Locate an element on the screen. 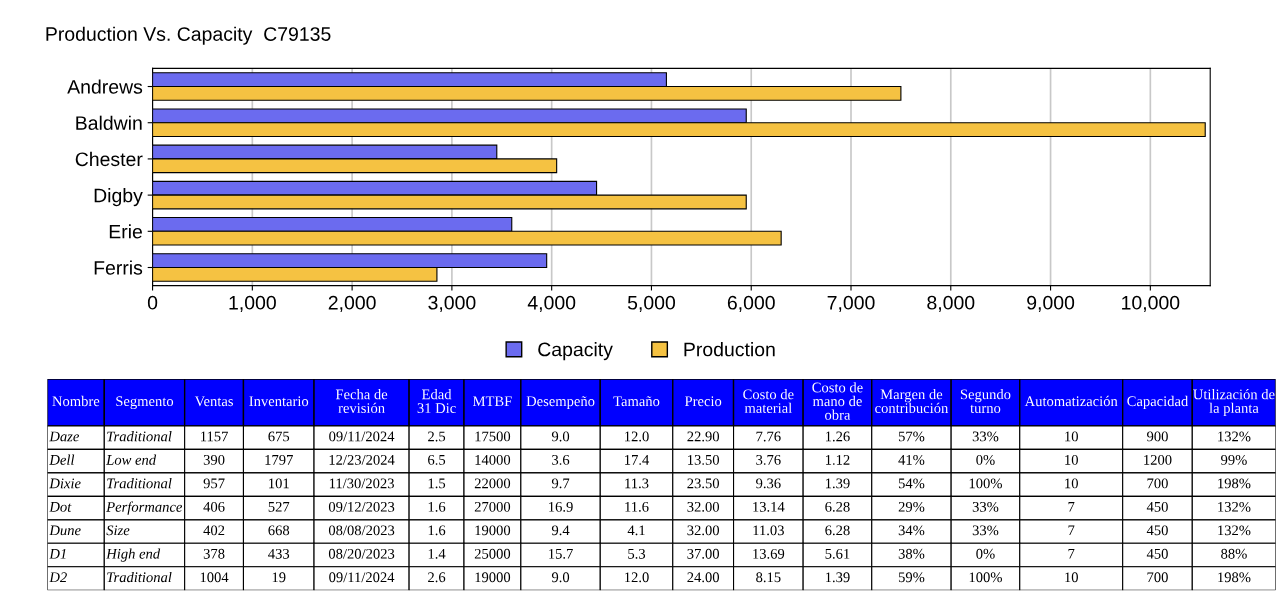  category-label: Automatización is located at coordinates (1071, 401).